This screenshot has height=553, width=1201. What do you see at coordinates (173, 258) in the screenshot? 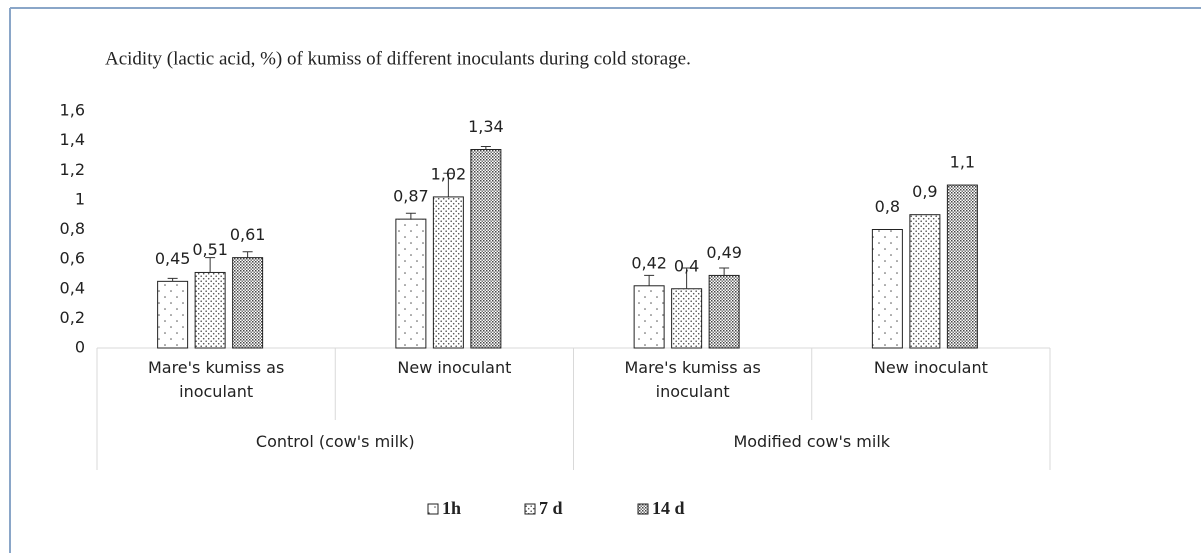
I see `data-label: 0,45` at bounding box center [173, 258].